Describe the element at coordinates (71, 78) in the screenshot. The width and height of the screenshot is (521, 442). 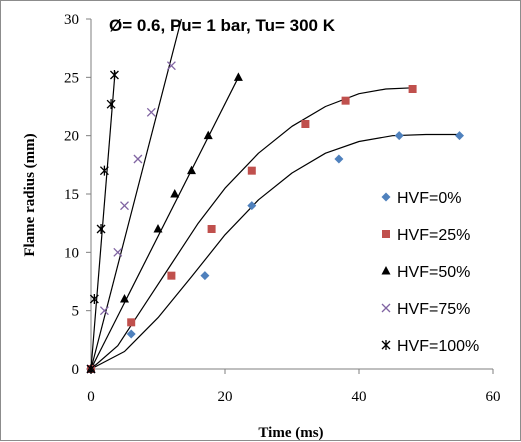
I see `y-tick-label: 25` at that location.